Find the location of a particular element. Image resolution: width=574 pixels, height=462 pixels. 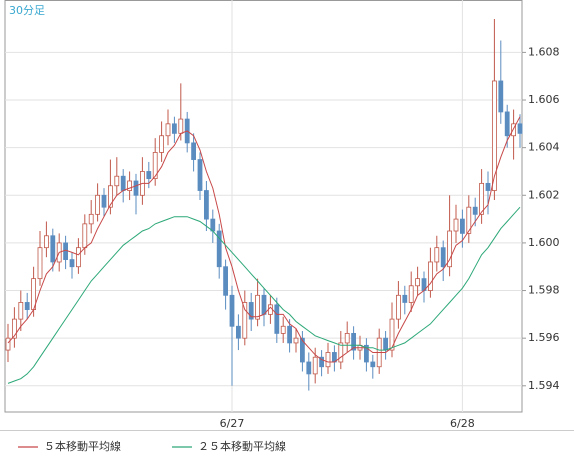

y-tick-label: 1.600 is located at coordinates (544, 242).